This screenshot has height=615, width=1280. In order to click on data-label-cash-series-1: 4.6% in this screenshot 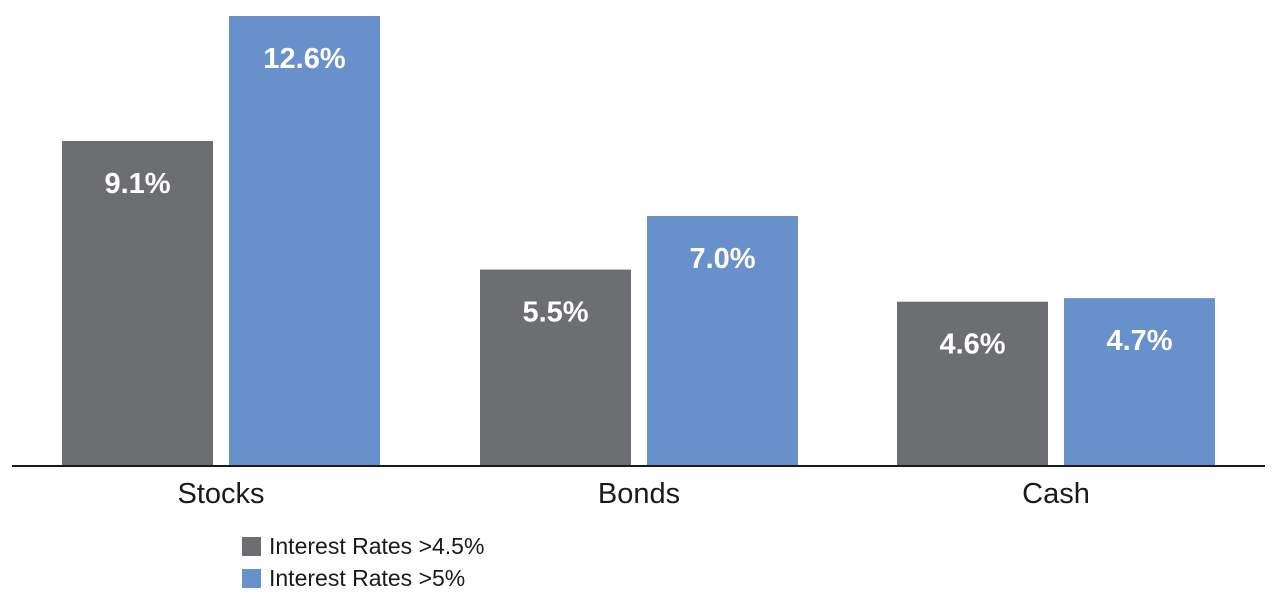, I will do `click(972, 345)`.